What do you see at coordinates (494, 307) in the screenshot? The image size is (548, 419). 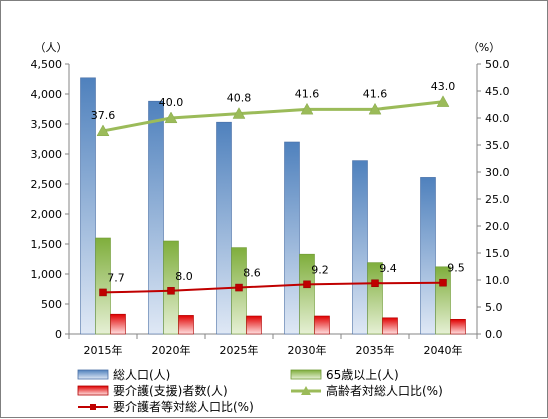 I see `right-tick-label: 5.0` at bounding box center [494, 307].